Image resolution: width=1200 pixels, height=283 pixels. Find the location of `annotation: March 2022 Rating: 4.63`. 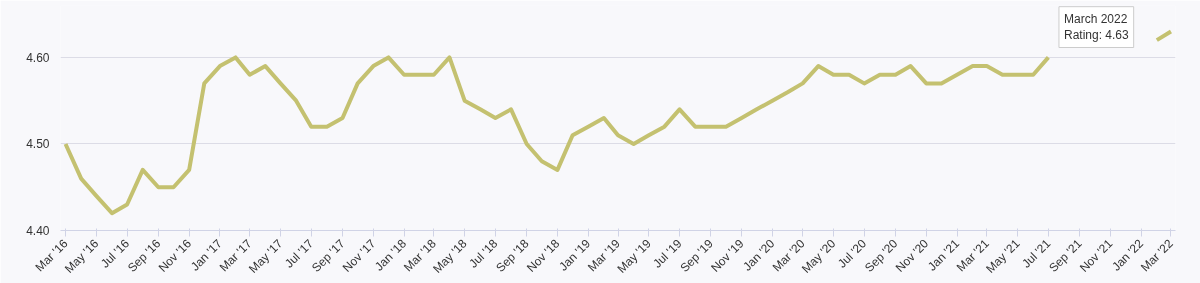

annotation: March 2022 Rating: 4.63 is located at coordinates (1096, 27).